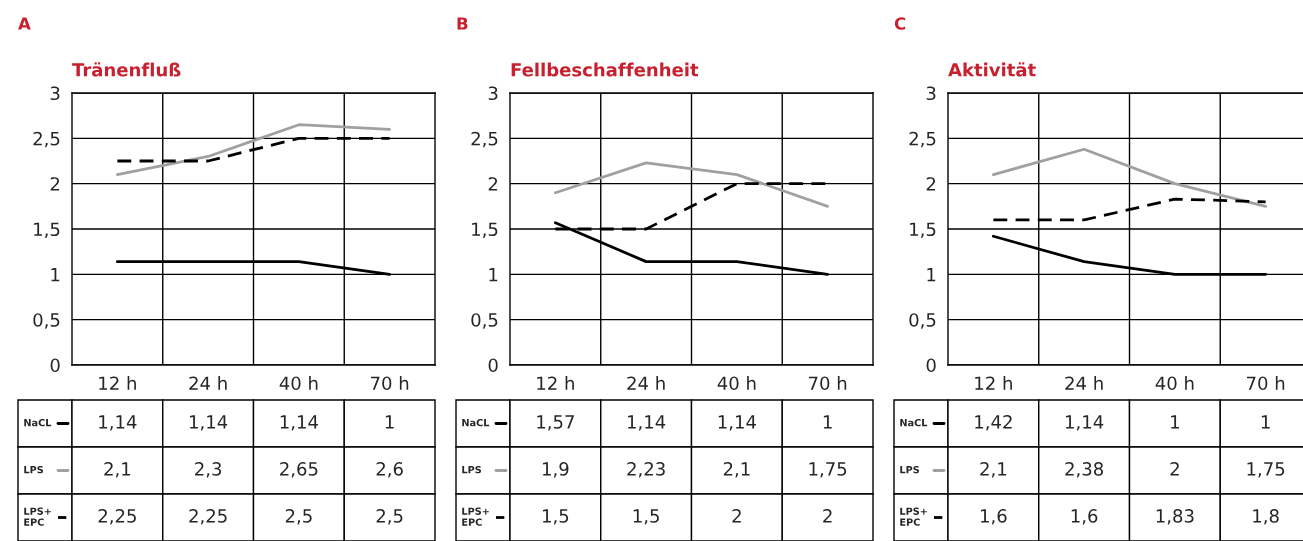  What do you see at coordinates (646, 470) in the screenshot?
I see `data-label: 2,23` at bounding box center [646, 470].